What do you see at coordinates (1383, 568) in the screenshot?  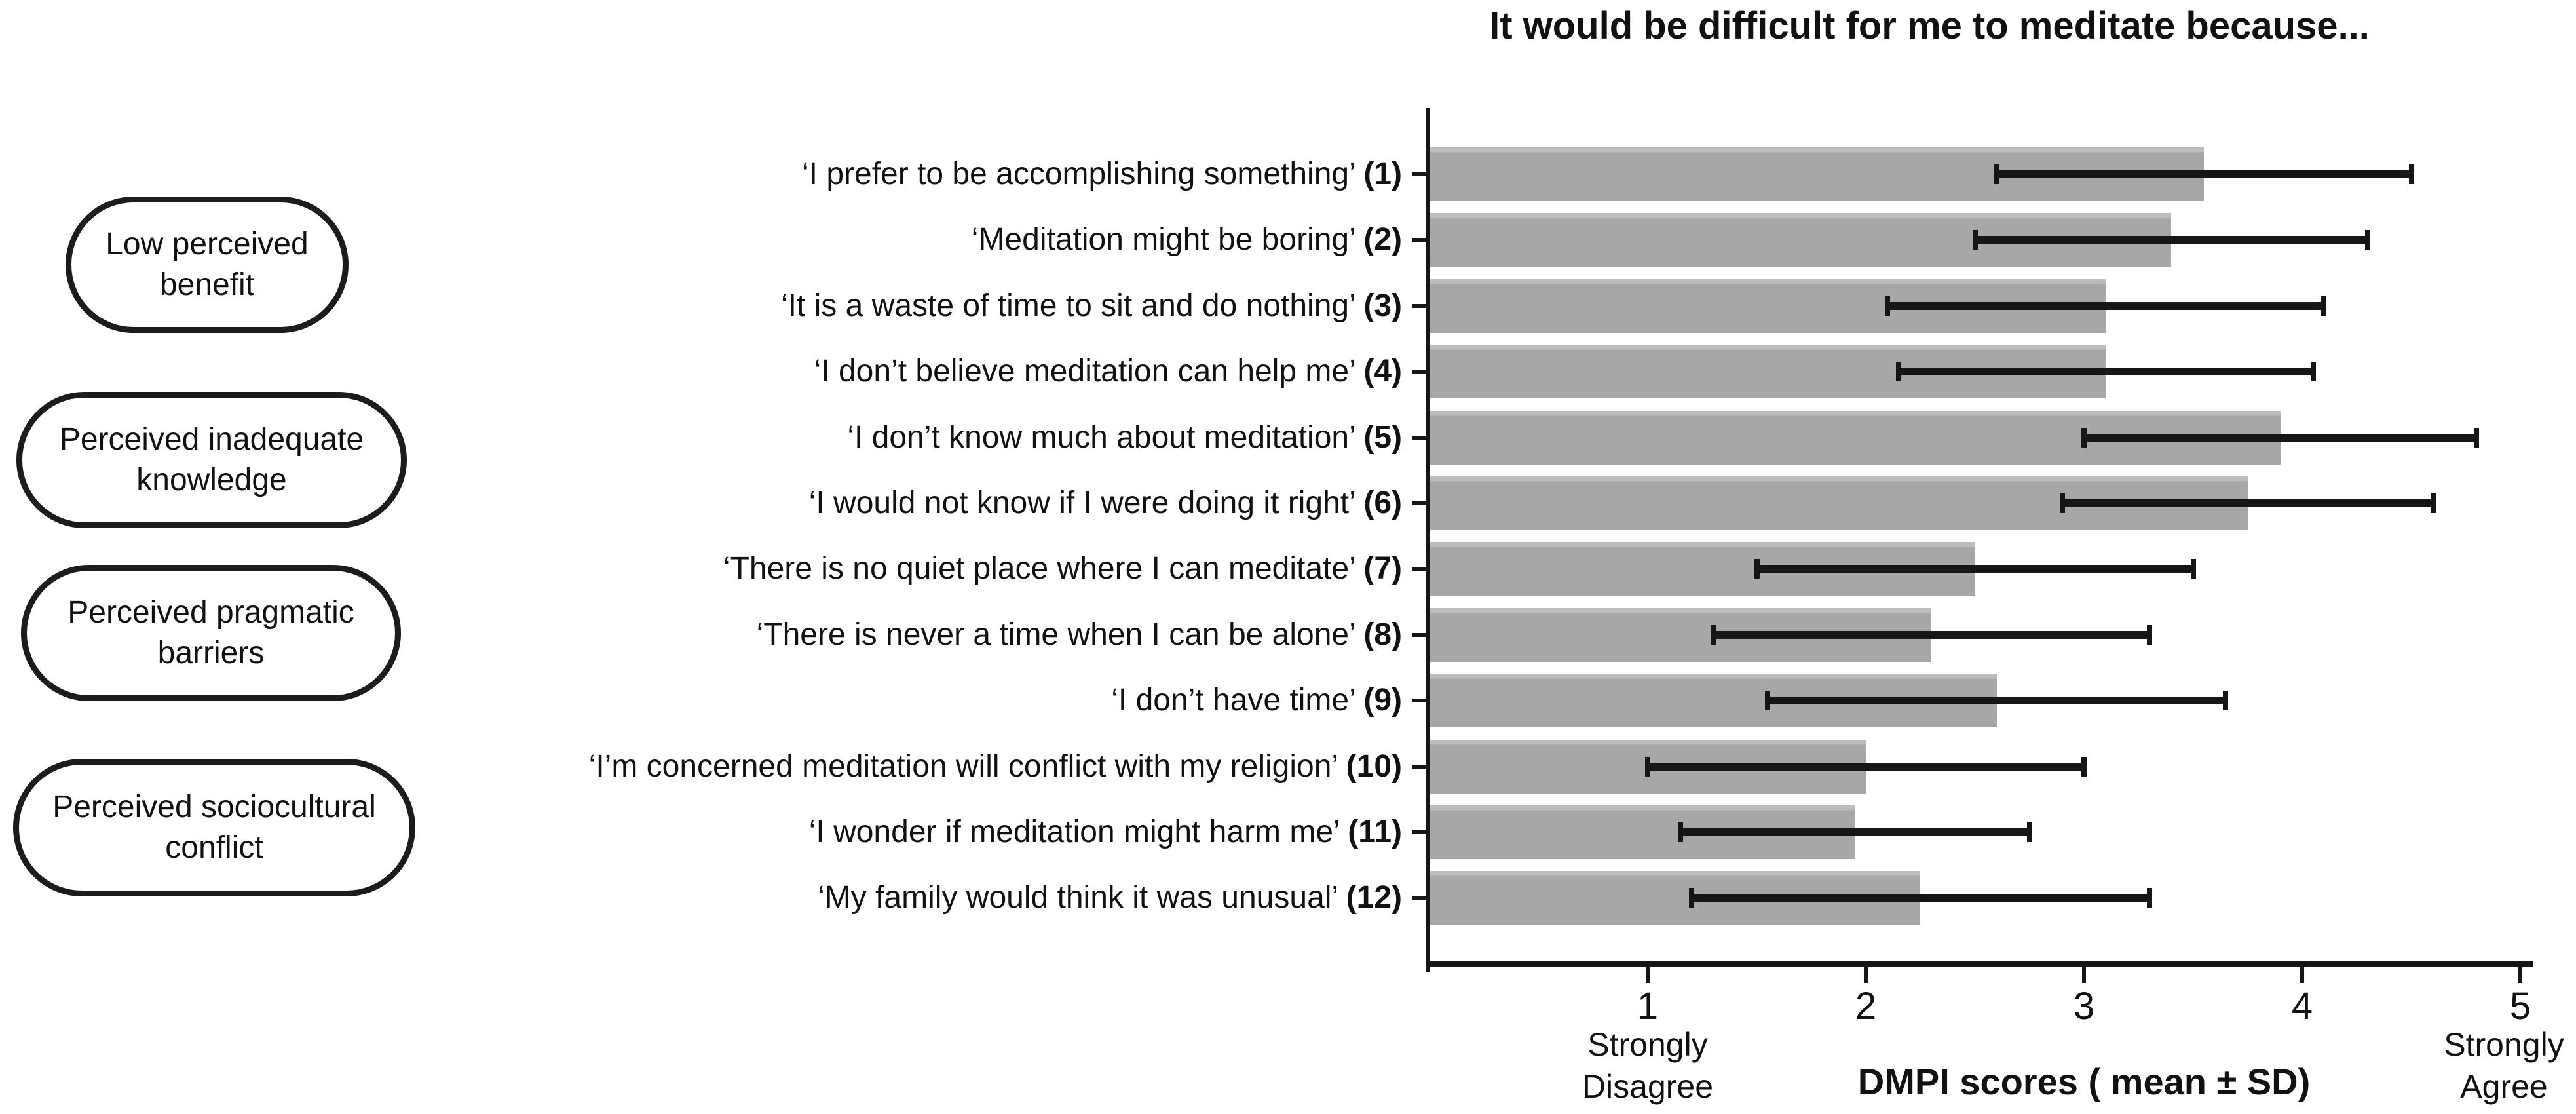 I see `item-number: (7)` at bounding box center [1383, 568].